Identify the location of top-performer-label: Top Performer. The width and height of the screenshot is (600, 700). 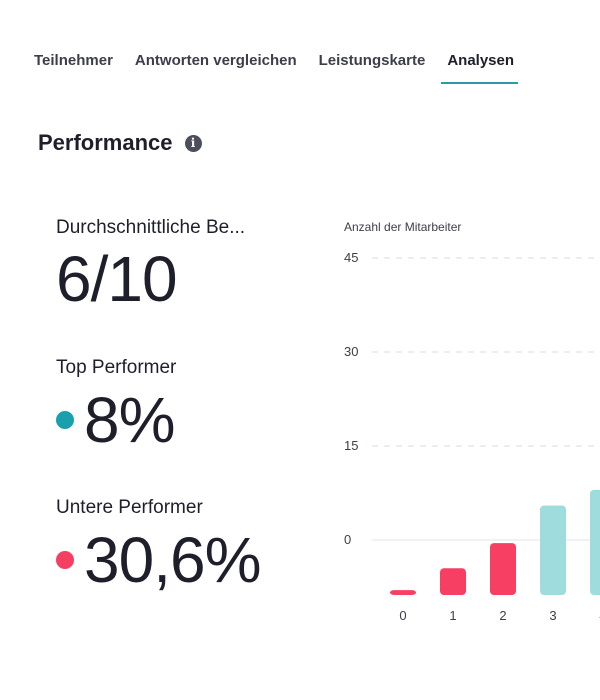
(116, 367).